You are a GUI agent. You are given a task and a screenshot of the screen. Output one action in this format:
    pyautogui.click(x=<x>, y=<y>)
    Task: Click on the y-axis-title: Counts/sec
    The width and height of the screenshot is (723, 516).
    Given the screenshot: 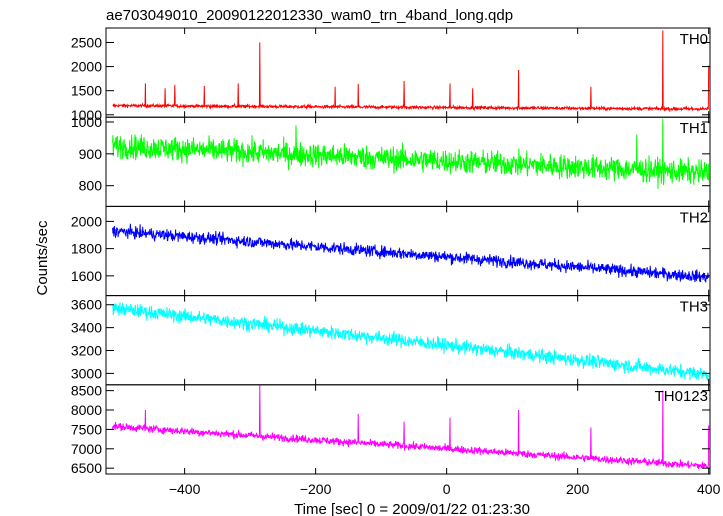 What is the action you would take?
    pyautogui.click(x=42, y=258)
    